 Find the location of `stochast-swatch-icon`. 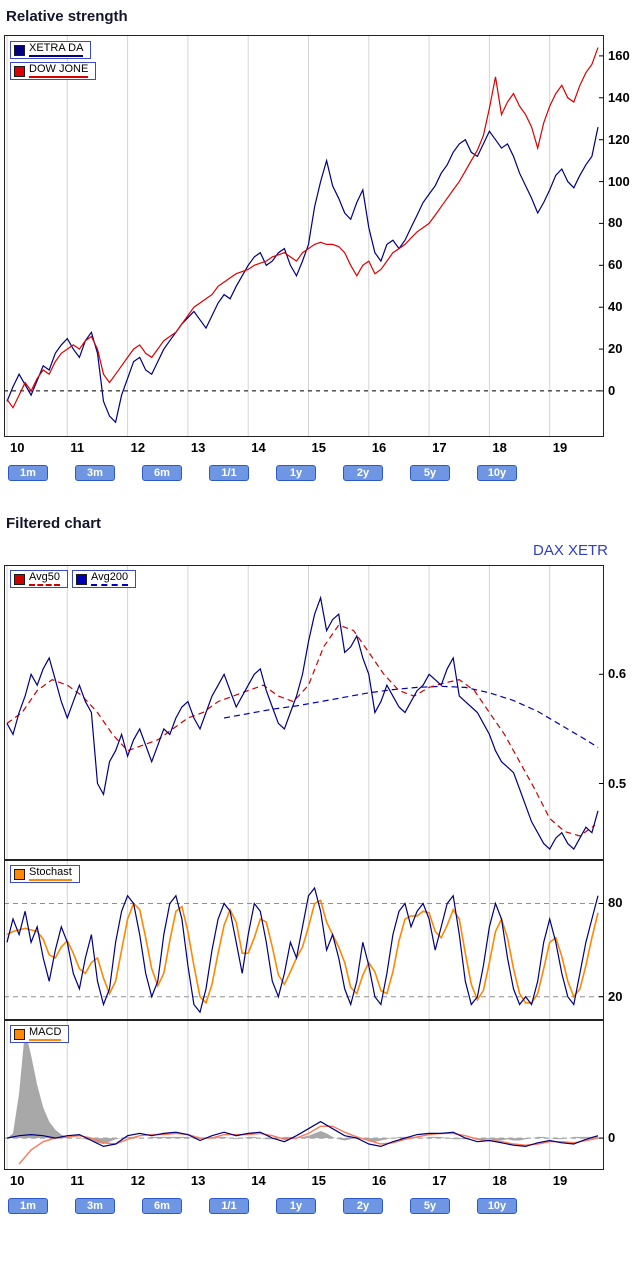

stochast-swatch-icon is located at coordinates (19, 874).